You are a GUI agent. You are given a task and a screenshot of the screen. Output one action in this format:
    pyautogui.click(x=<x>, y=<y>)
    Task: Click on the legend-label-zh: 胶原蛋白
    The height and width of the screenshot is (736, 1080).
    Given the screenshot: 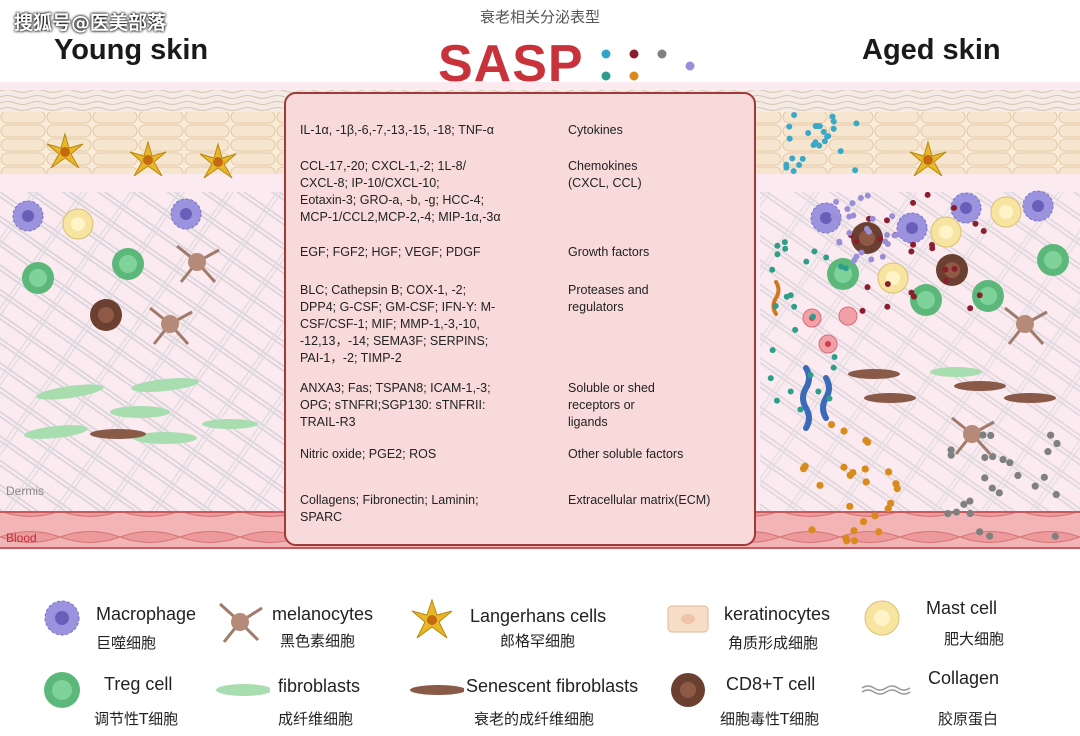 What is the action you would take?
    pyautogui.click(x=968, y=719)
    